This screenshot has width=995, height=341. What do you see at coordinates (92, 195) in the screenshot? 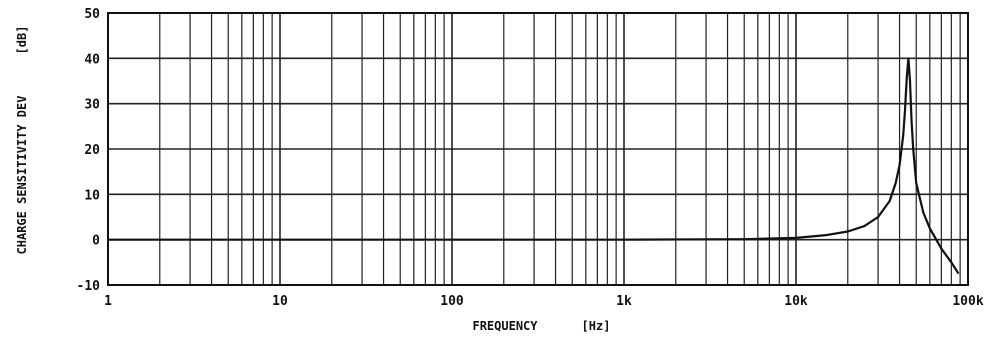
I see `y-tick-label: 10` at bounding box center [92, 195].